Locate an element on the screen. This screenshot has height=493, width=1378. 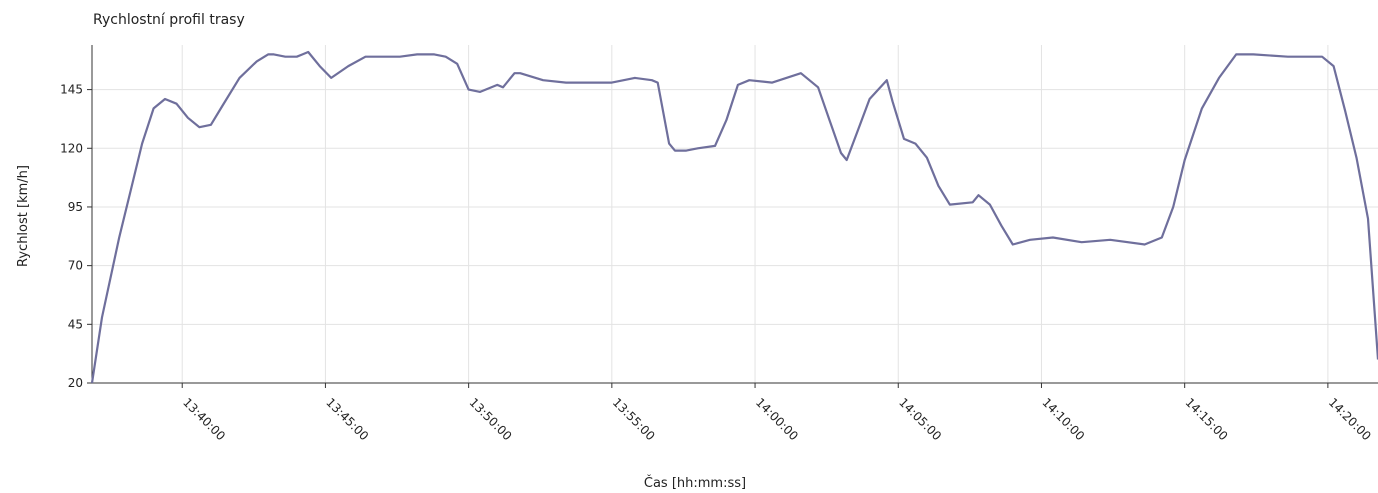
x-tick-label: 14:15:00 is located at coordinates (1207, 419).